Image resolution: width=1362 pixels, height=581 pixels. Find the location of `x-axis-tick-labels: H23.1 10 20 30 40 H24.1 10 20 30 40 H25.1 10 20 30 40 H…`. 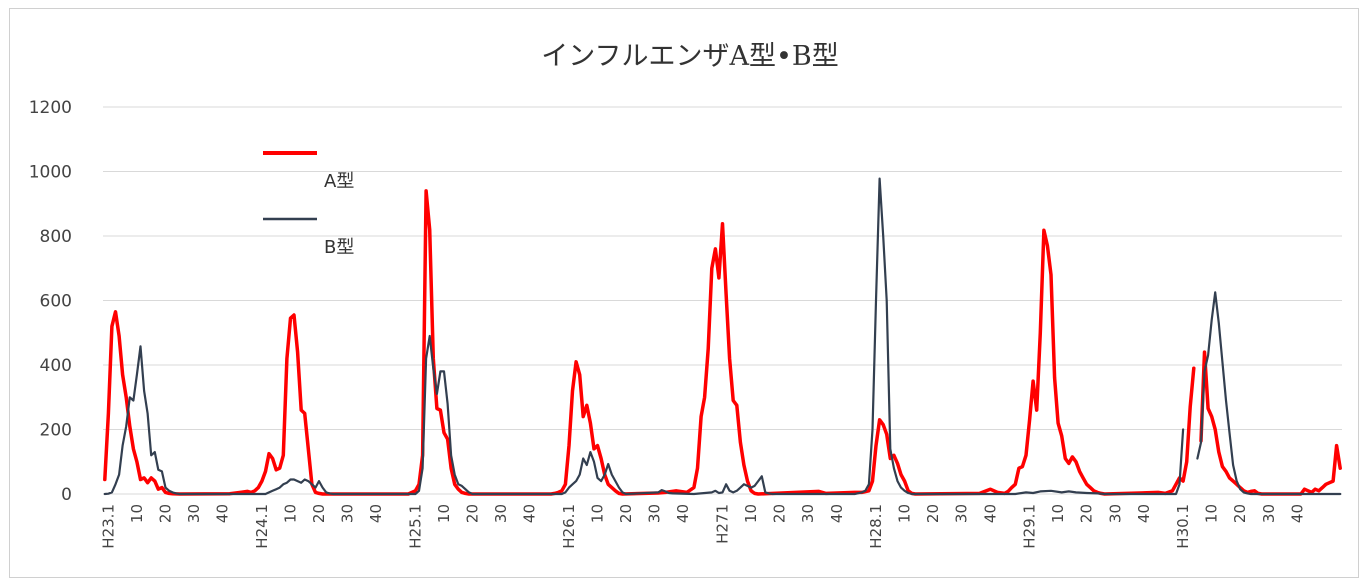

x-axis-tick-labels: H23.1 10 20 30 40 H24.1 10 20 30 40 H25.1 10 20 30 40 H… is located at coordinates (702, 526).